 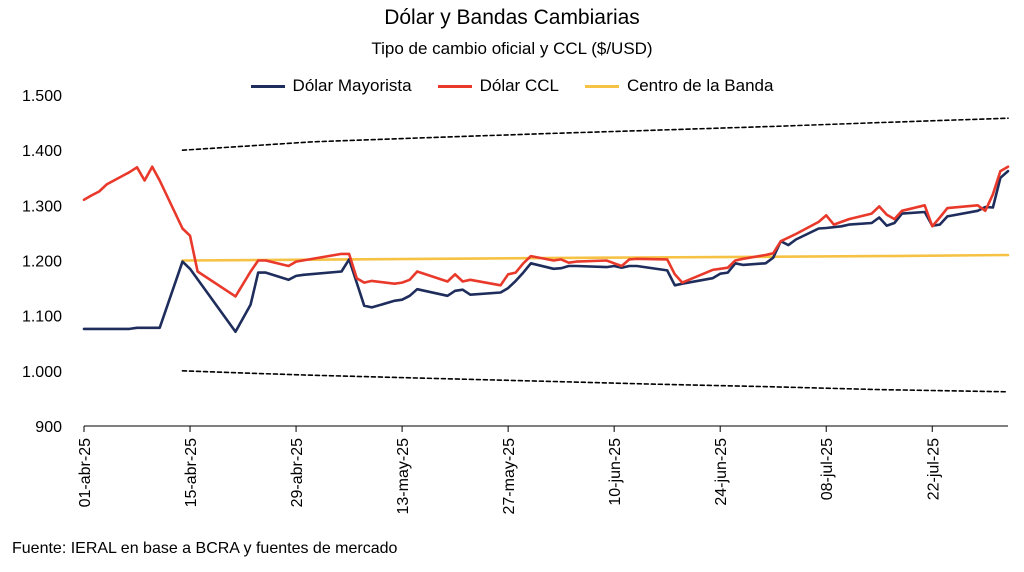 I want to click on x-tick-label: 24-jun-25, so click(x=721, y=472).